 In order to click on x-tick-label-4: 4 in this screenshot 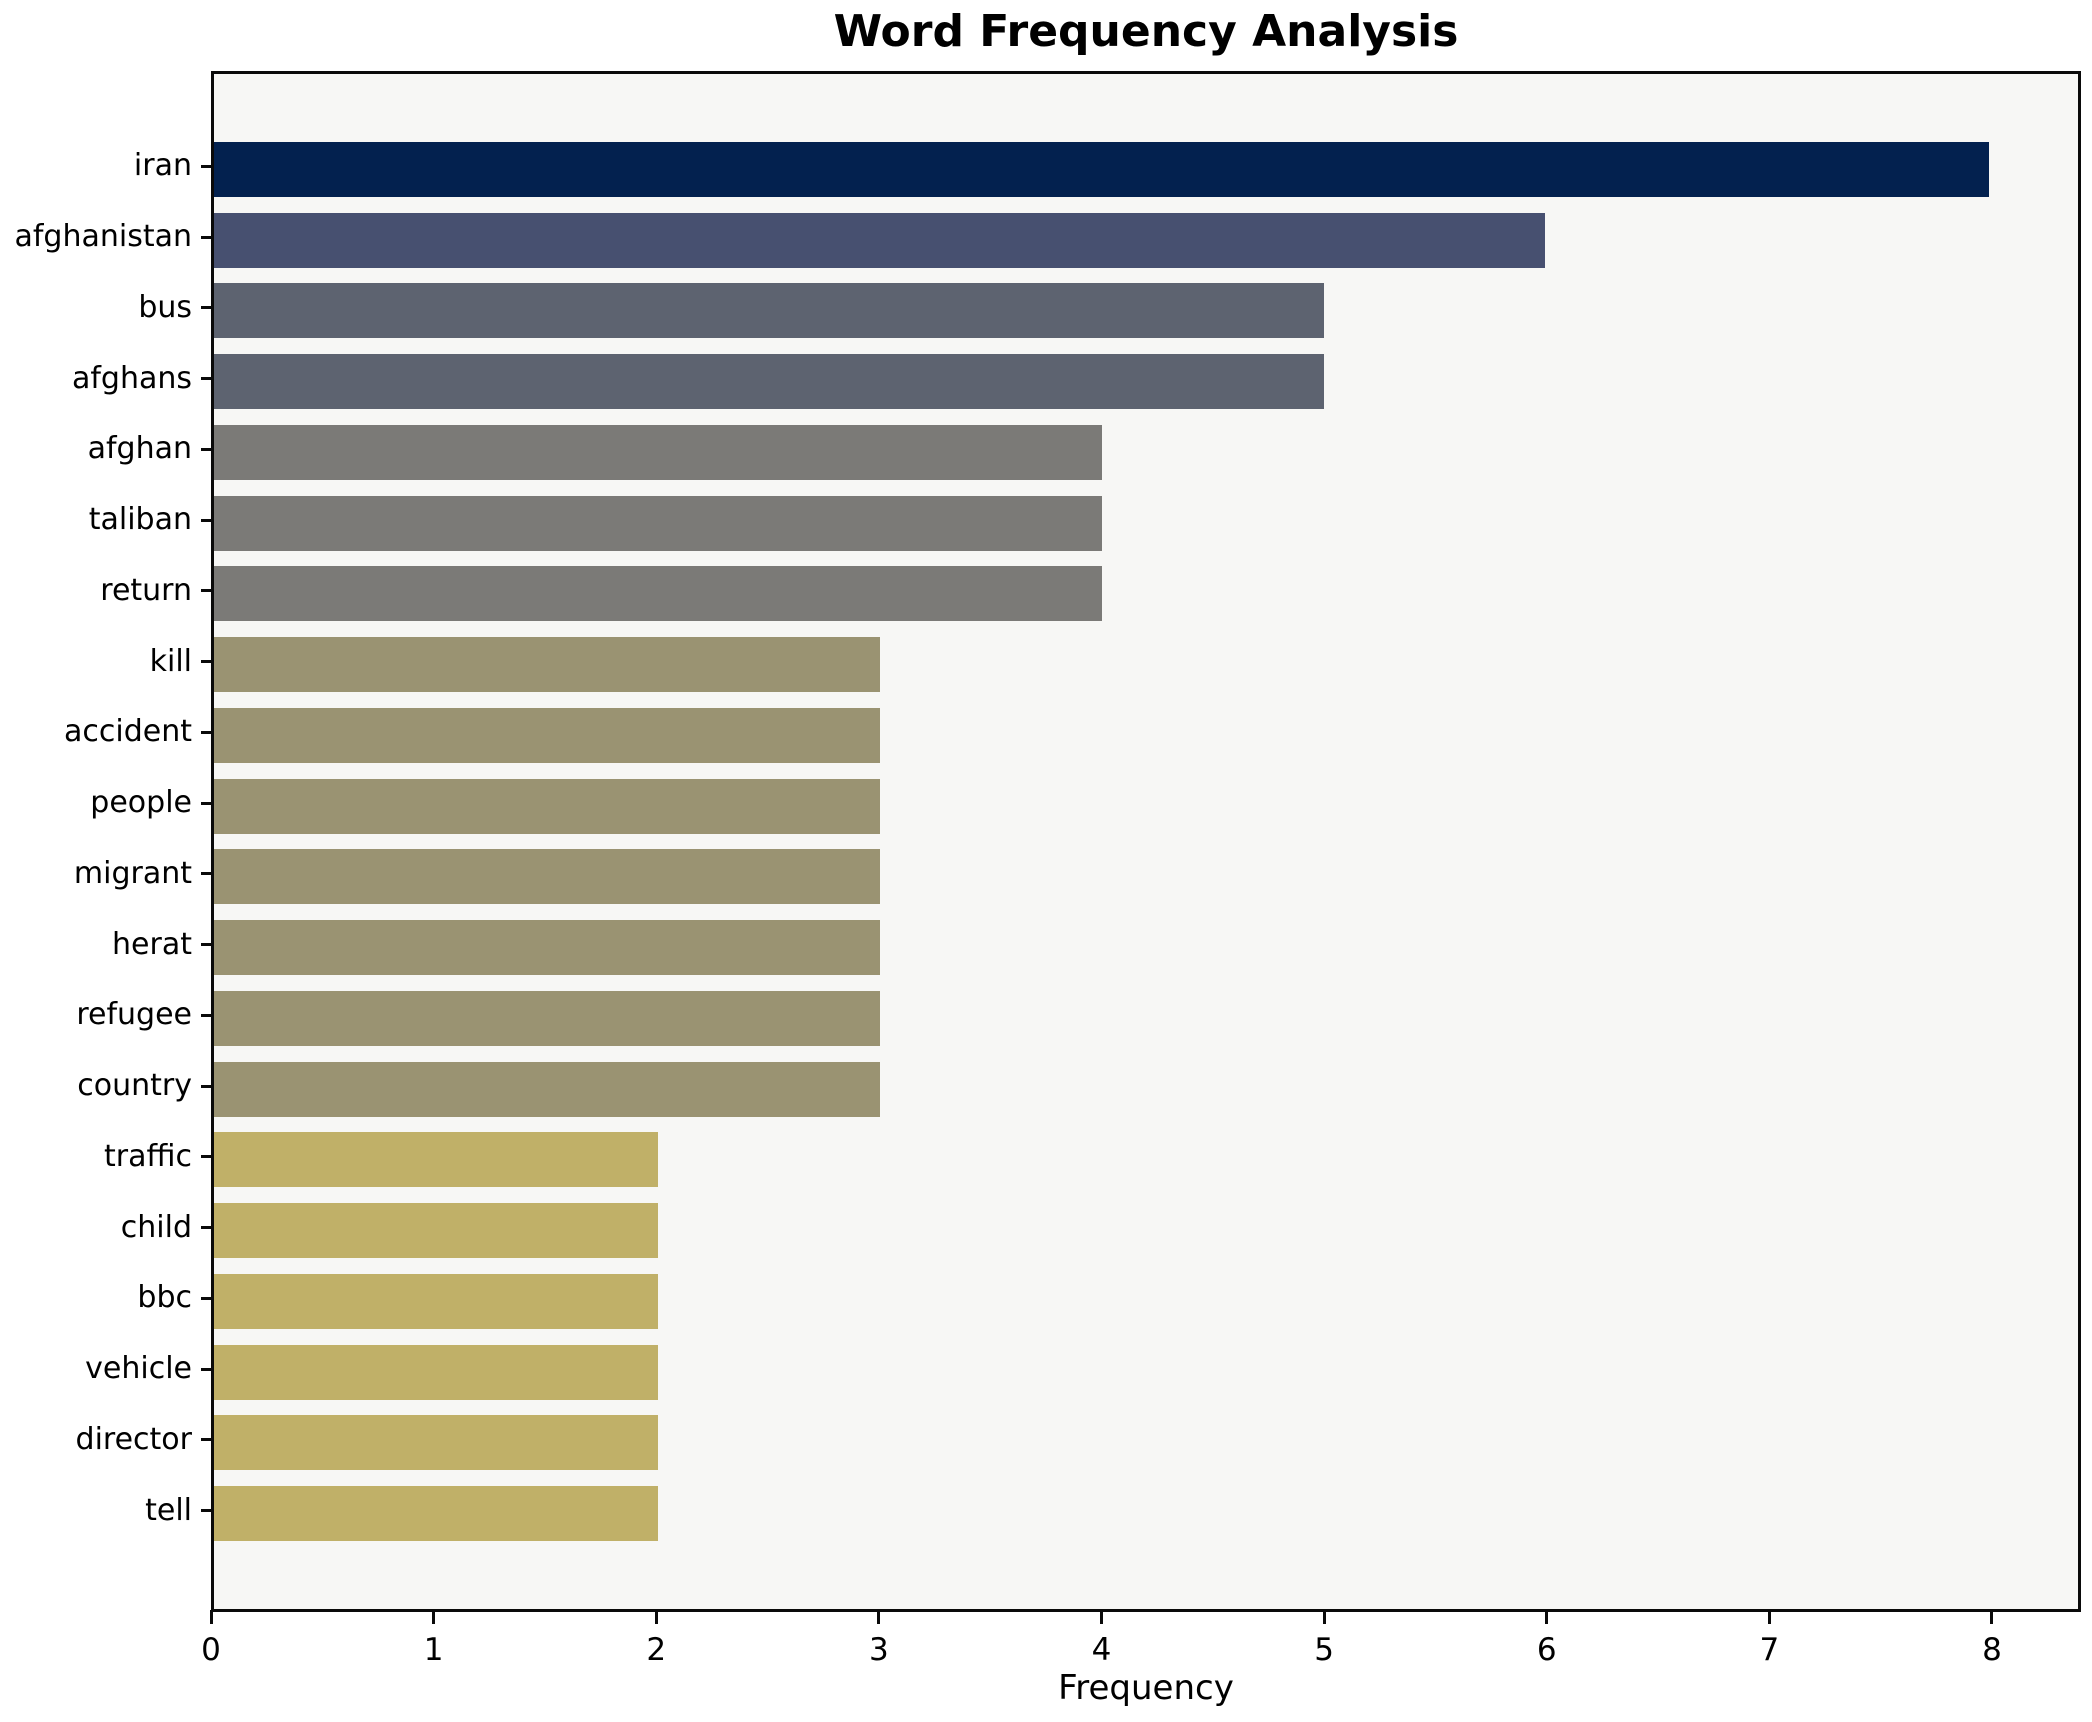, I will do `click(1101, 1650)`.